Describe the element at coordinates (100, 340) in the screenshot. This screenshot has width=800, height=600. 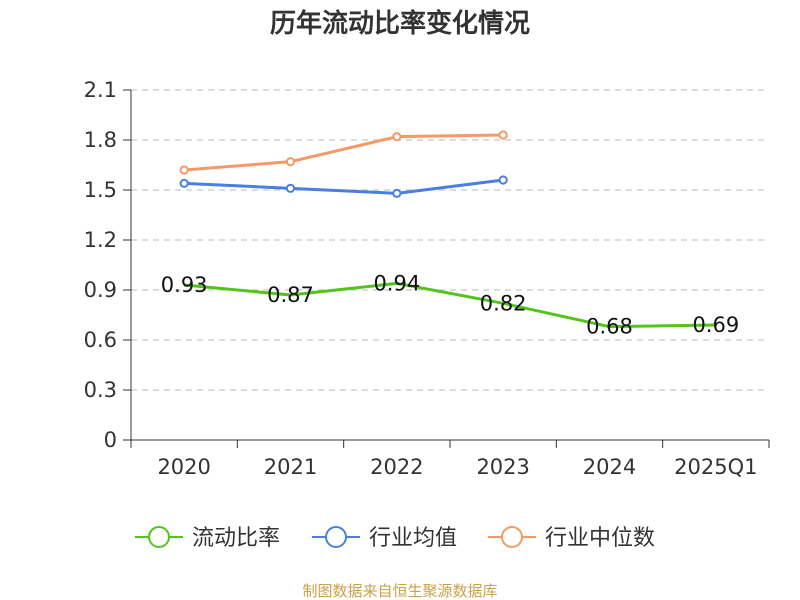
I see `y-tick-label: 0.6` at that location.